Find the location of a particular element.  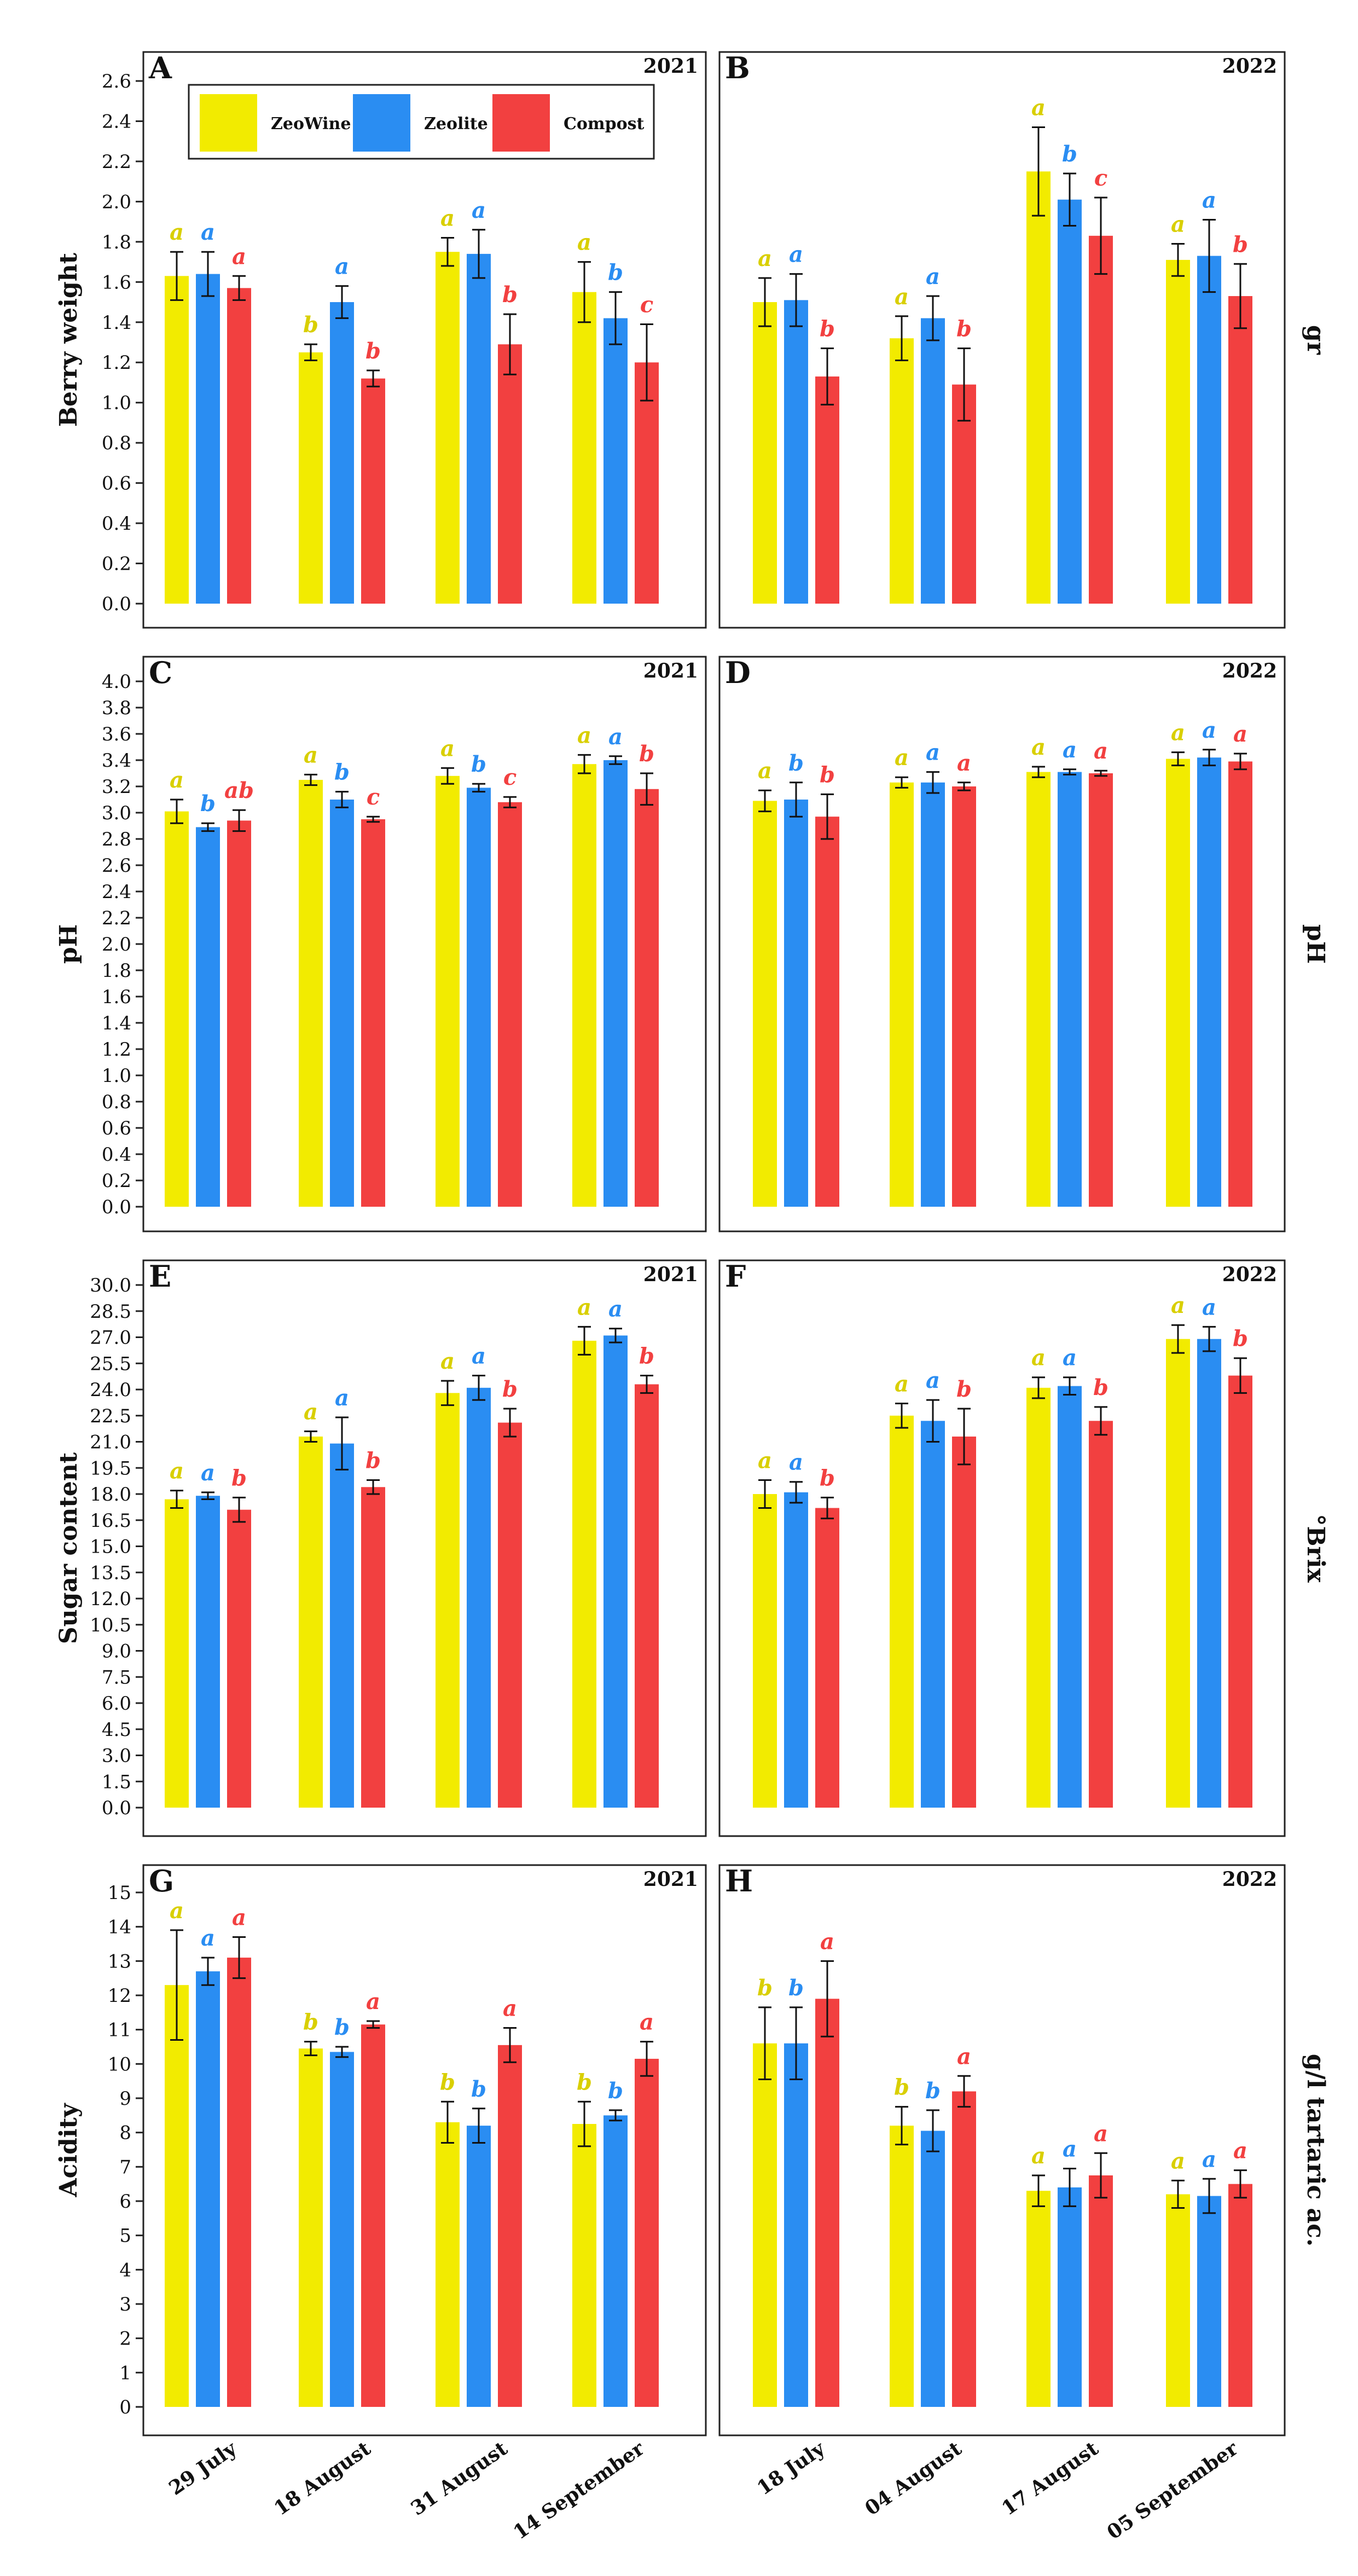

y-axis-label-right: gr is located at coordinates (1316, 340).